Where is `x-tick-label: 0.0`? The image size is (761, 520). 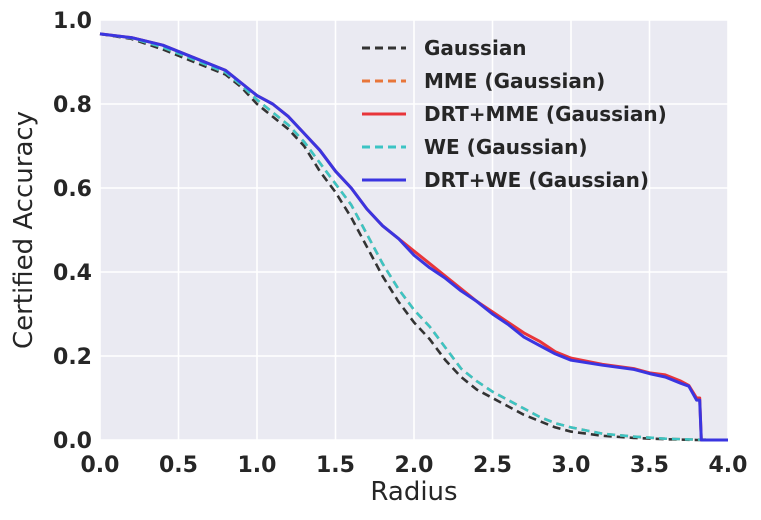 x-tick-label: 0.0 is located at coordinates (100, 465).